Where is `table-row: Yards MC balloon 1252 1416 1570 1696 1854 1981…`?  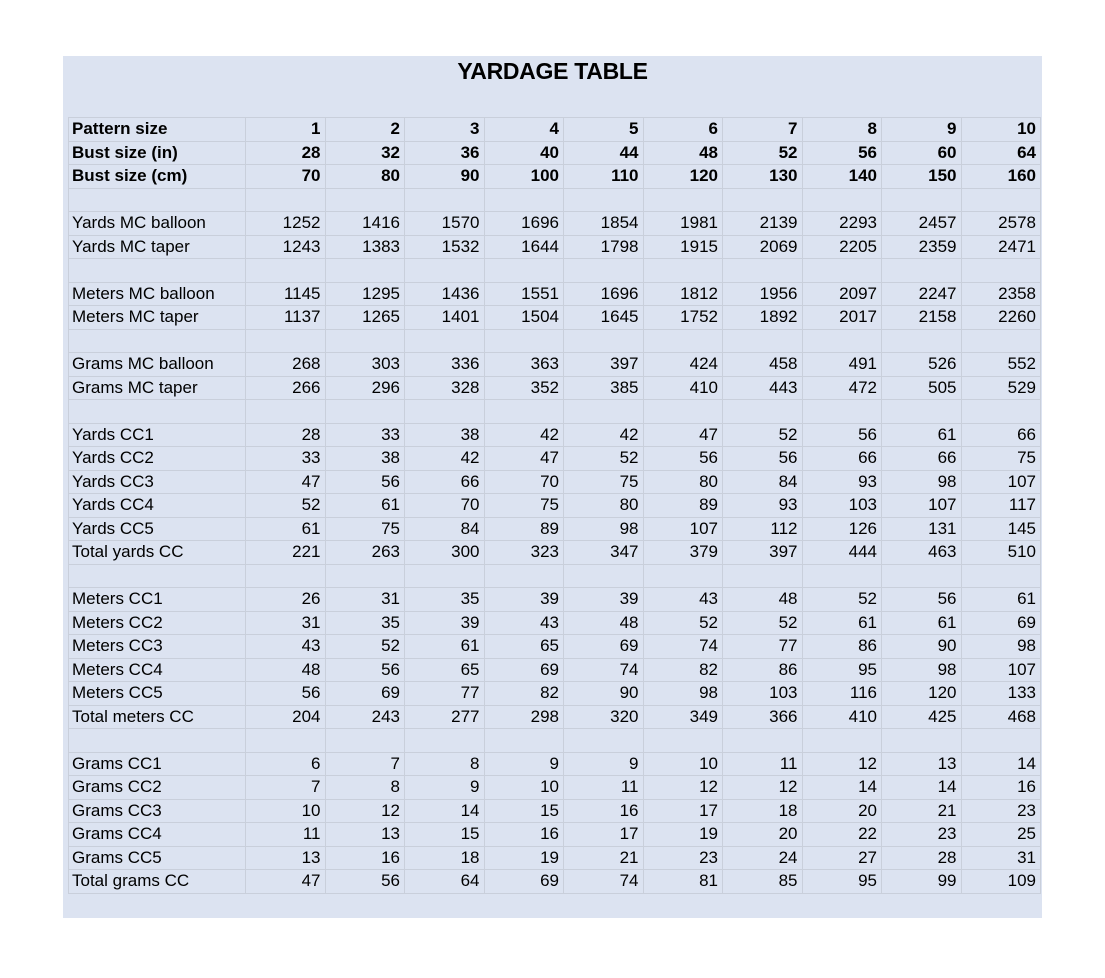 table-row: Yards MC balloon 1252 1416 1570 1696 1854 1981… is located at coordinates (554, 223).